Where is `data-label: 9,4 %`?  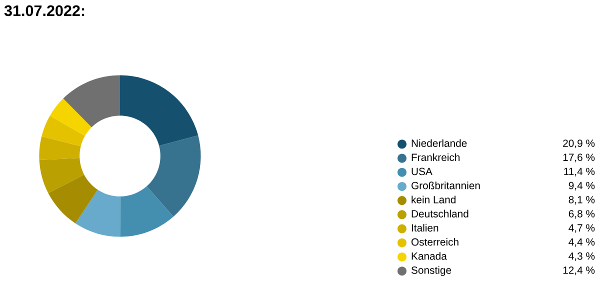 data-label: 9,4 % is located at coordinates (581, 186).